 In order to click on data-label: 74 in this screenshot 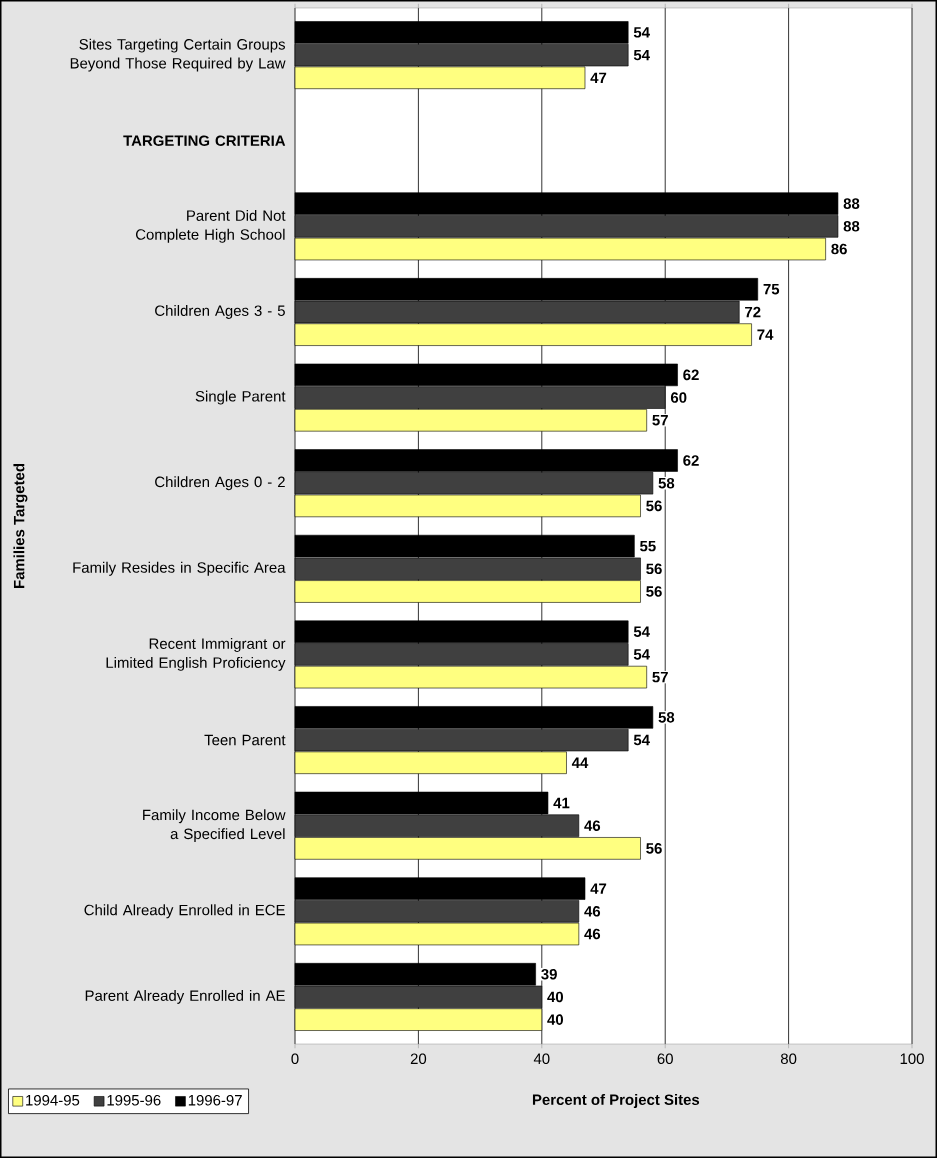, I will do `click(765, 334)`.